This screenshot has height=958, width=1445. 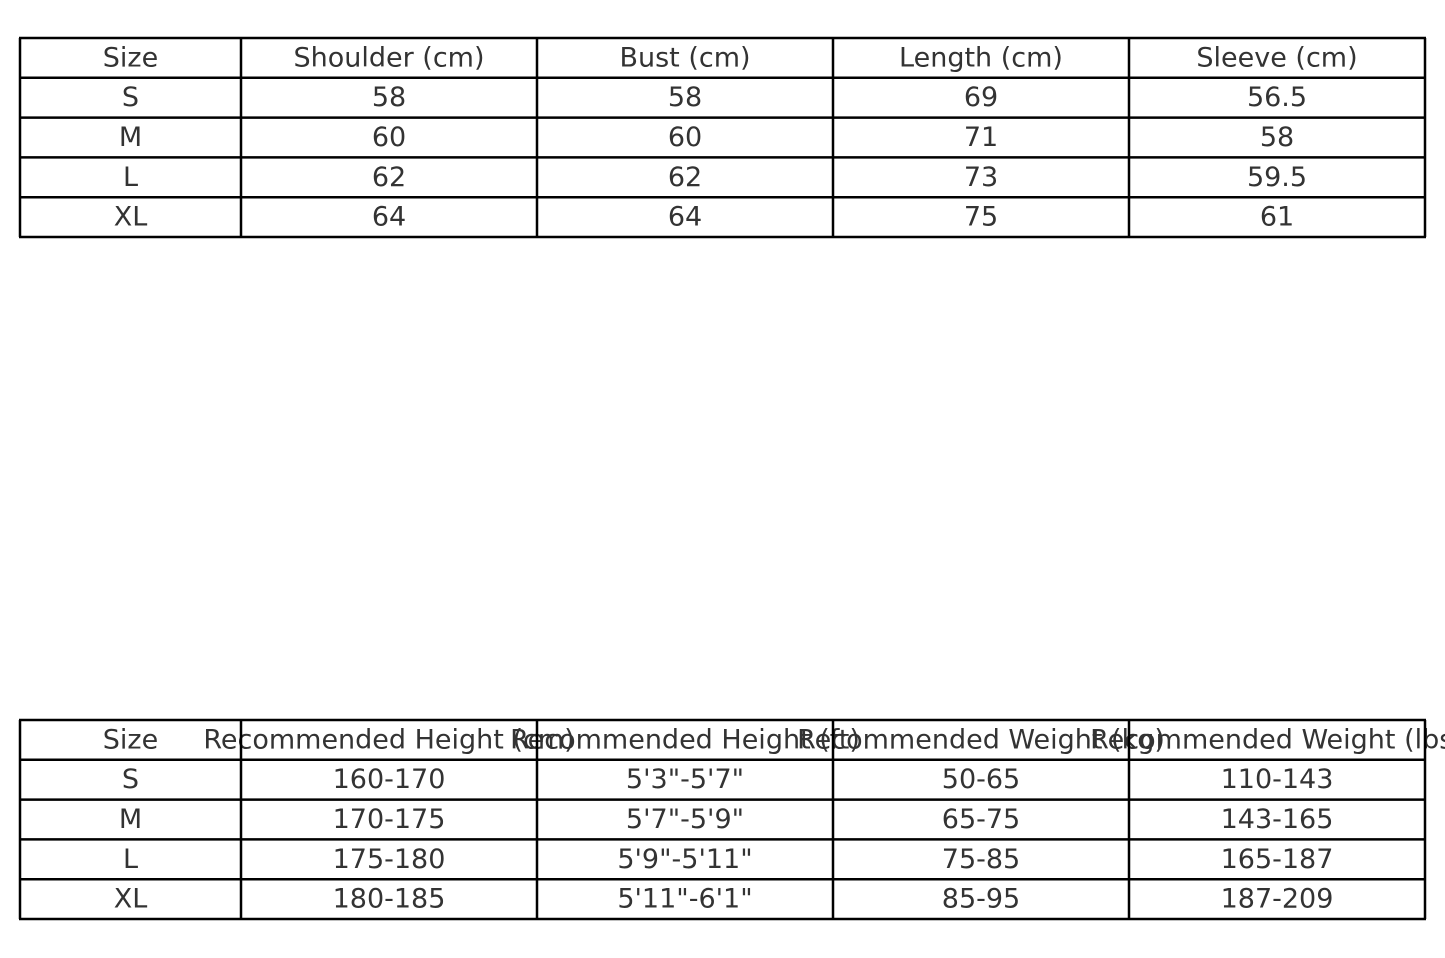 I want to click on header-cell: Bust (cm), so click(x=684, y=57).